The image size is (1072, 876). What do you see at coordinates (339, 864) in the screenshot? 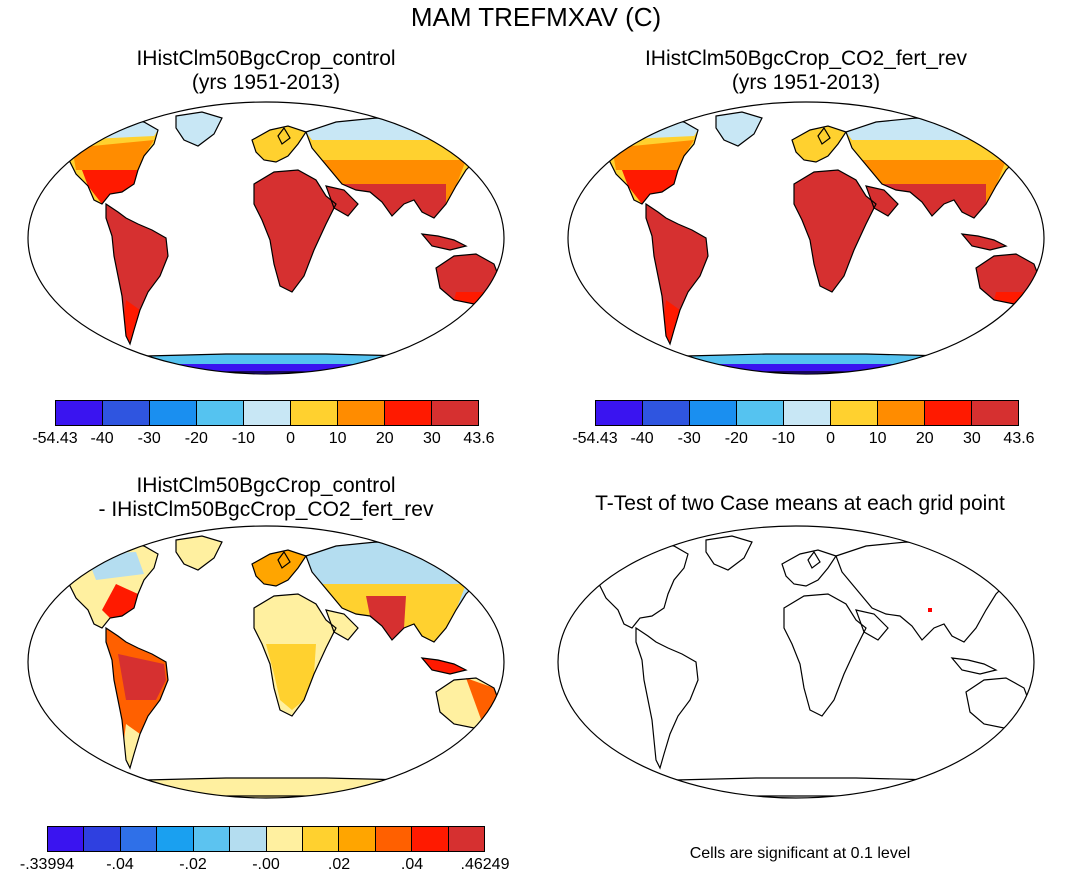
I see `colorbar-difference-tick-label: .02` at bounding box center [339, 864].